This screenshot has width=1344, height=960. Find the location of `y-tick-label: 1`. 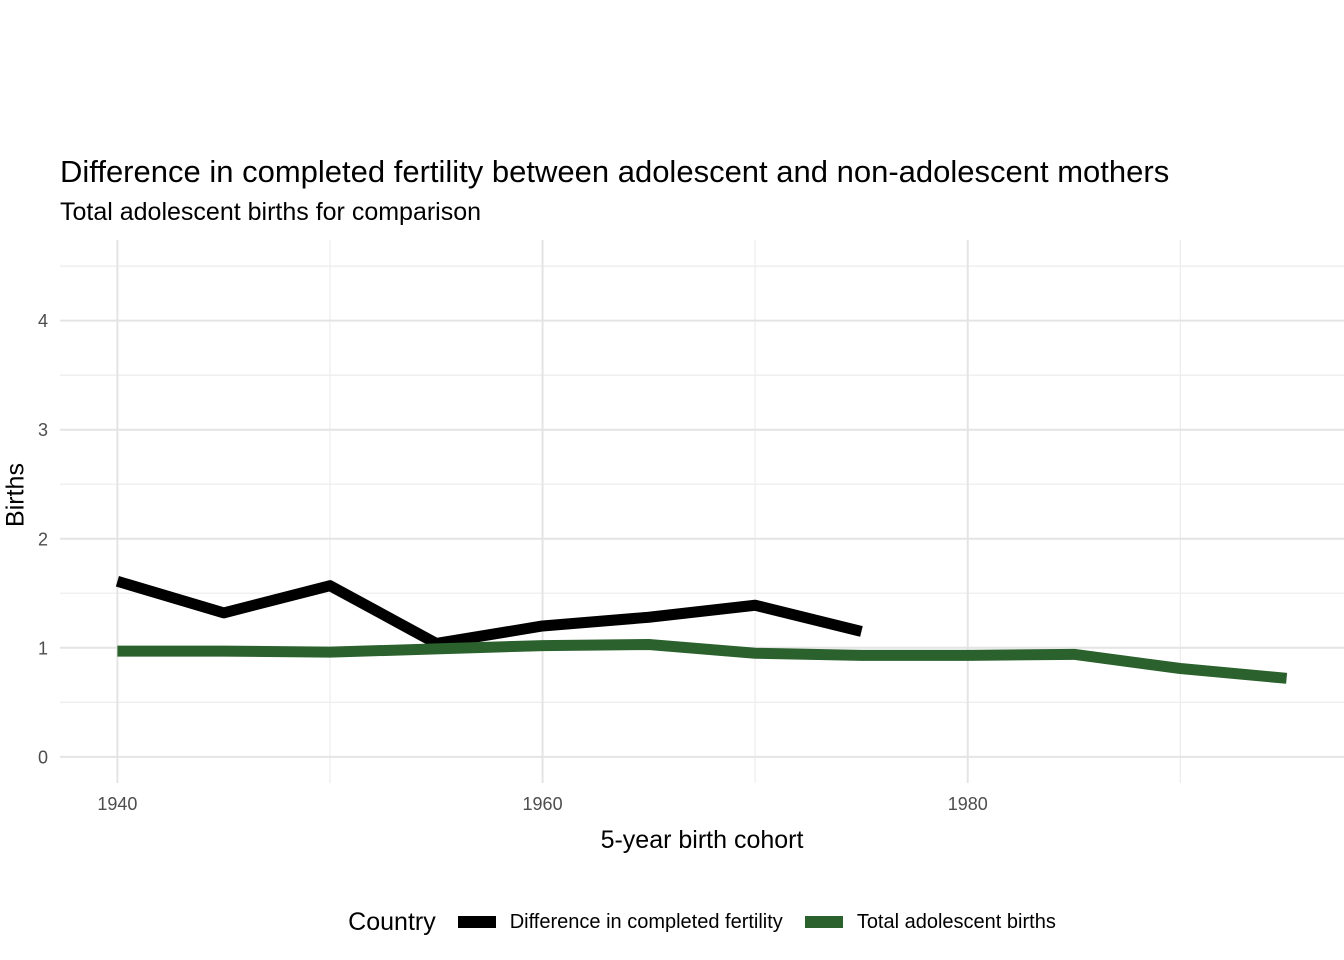

y-tick-label: 1 is located at coordinates (43, 648).